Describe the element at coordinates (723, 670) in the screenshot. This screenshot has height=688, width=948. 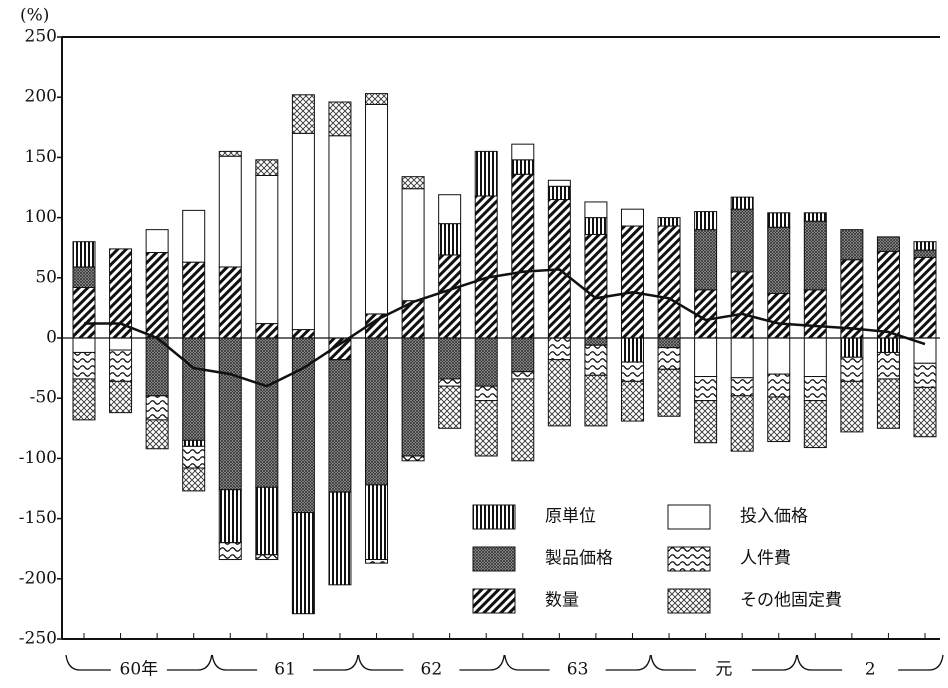
I see `group-label: 元` at that location.